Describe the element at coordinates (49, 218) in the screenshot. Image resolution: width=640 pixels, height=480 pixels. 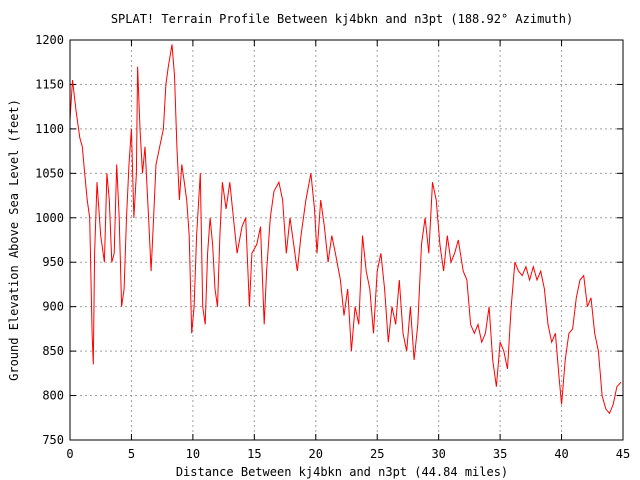
I see `y-tick-label: 1000` at that location.